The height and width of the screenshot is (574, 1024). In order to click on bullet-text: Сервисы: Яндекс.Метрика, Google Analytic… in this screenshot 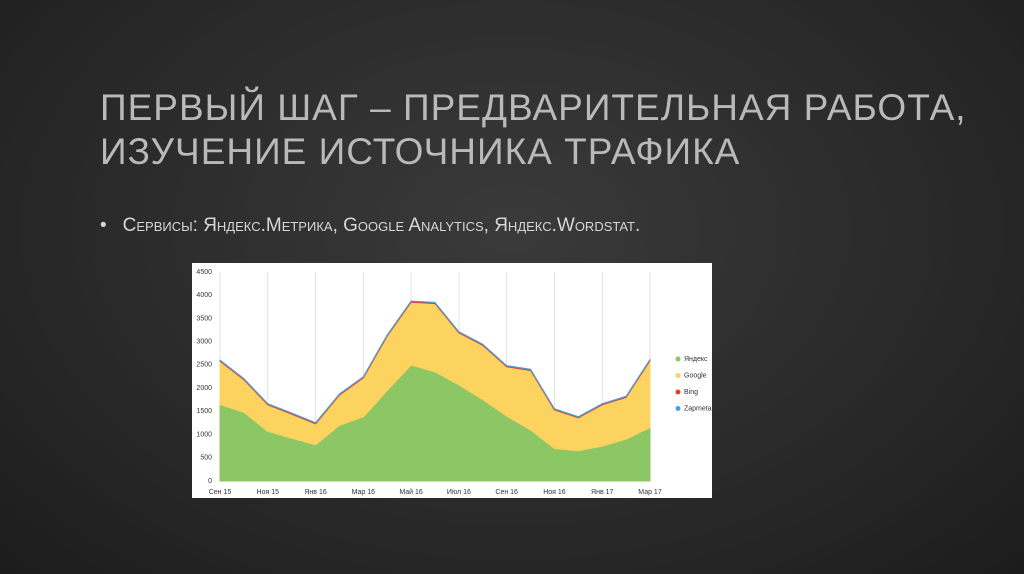, I will do `click(381, 225)`.